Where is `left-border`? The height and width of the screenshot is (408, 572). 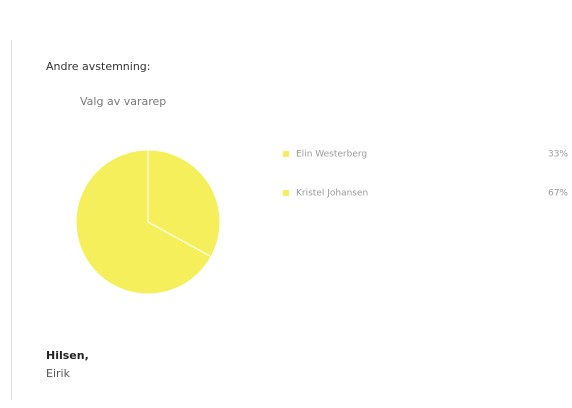 left-border is located at coordinates (11, 220).